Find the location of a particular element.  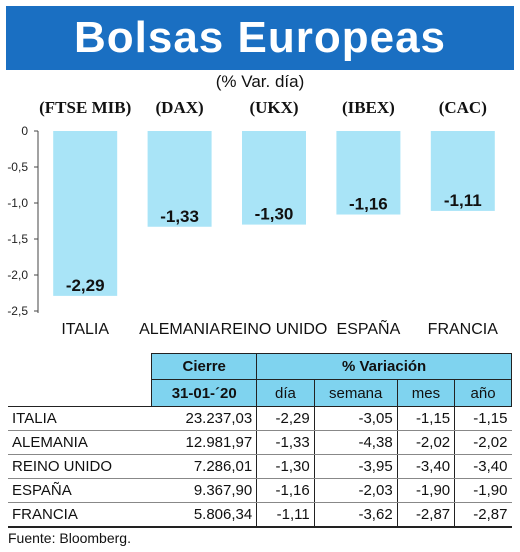

table-row: ITALIA 23.237,03 -2,29 -3,05 -1,15 -1,15 is located at coordinates (260, 418).